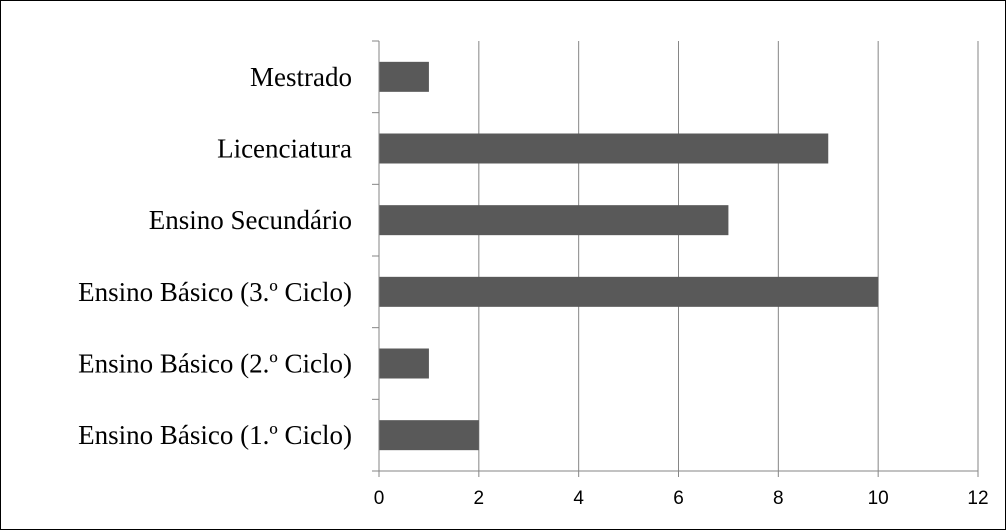 This screenshot has height=530, width=1006. I want to click on x-tick-label: 12, so click(977, 498).